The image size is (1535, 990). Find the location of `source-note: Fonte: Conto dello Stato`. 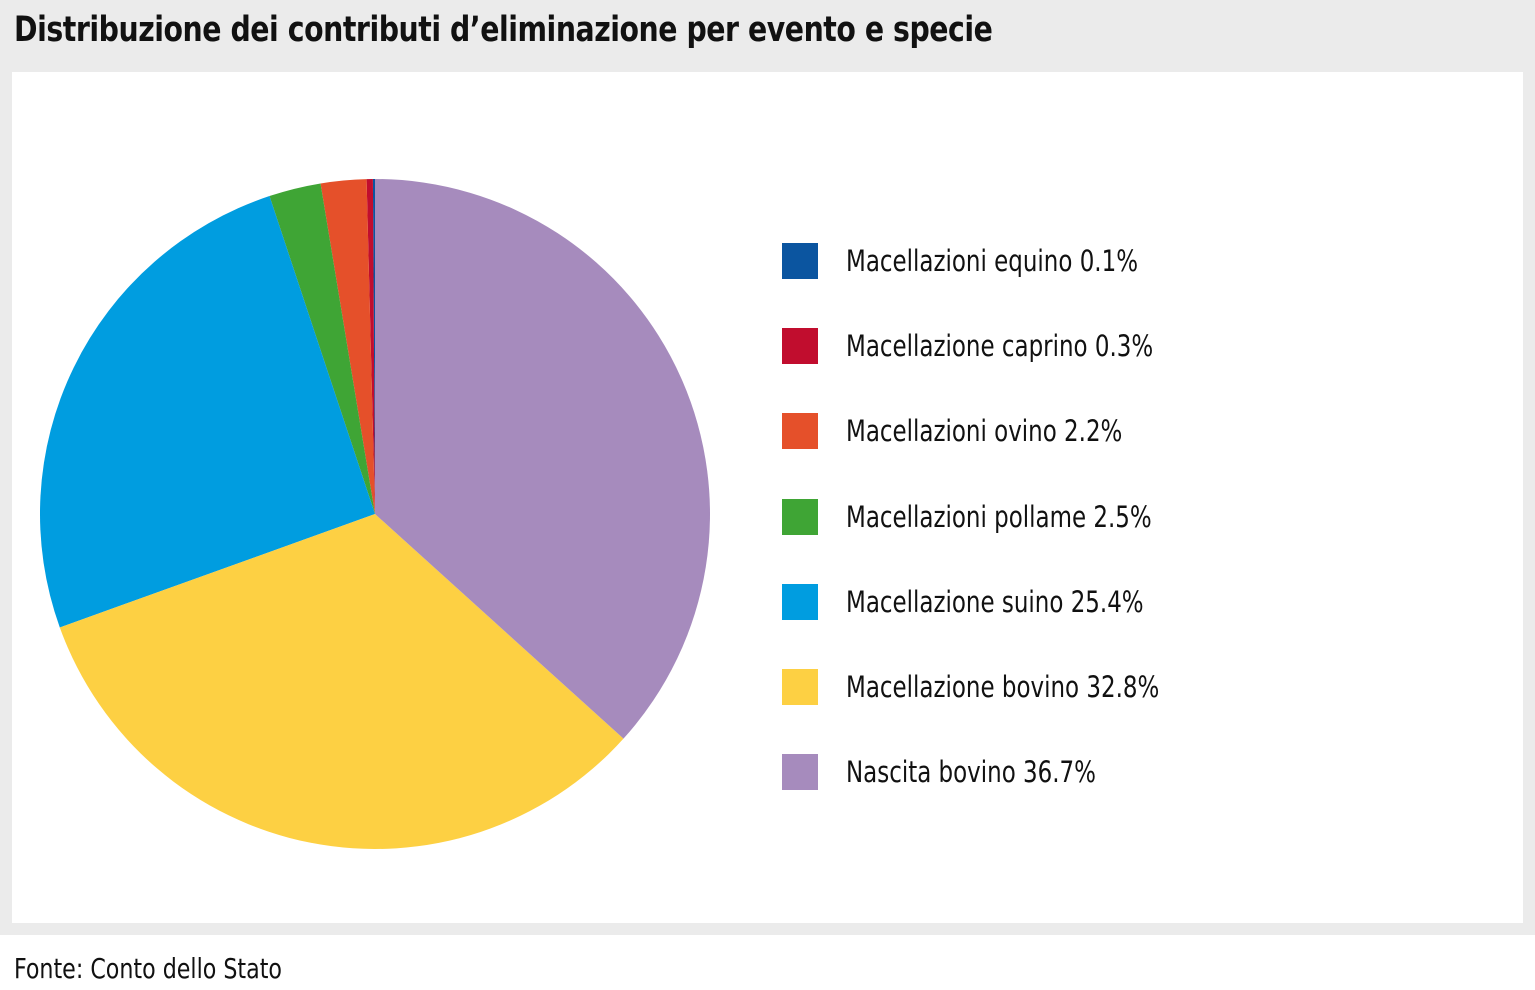

source-note: Fonte: Conto dello Stato is located at coordinates (148, 968).